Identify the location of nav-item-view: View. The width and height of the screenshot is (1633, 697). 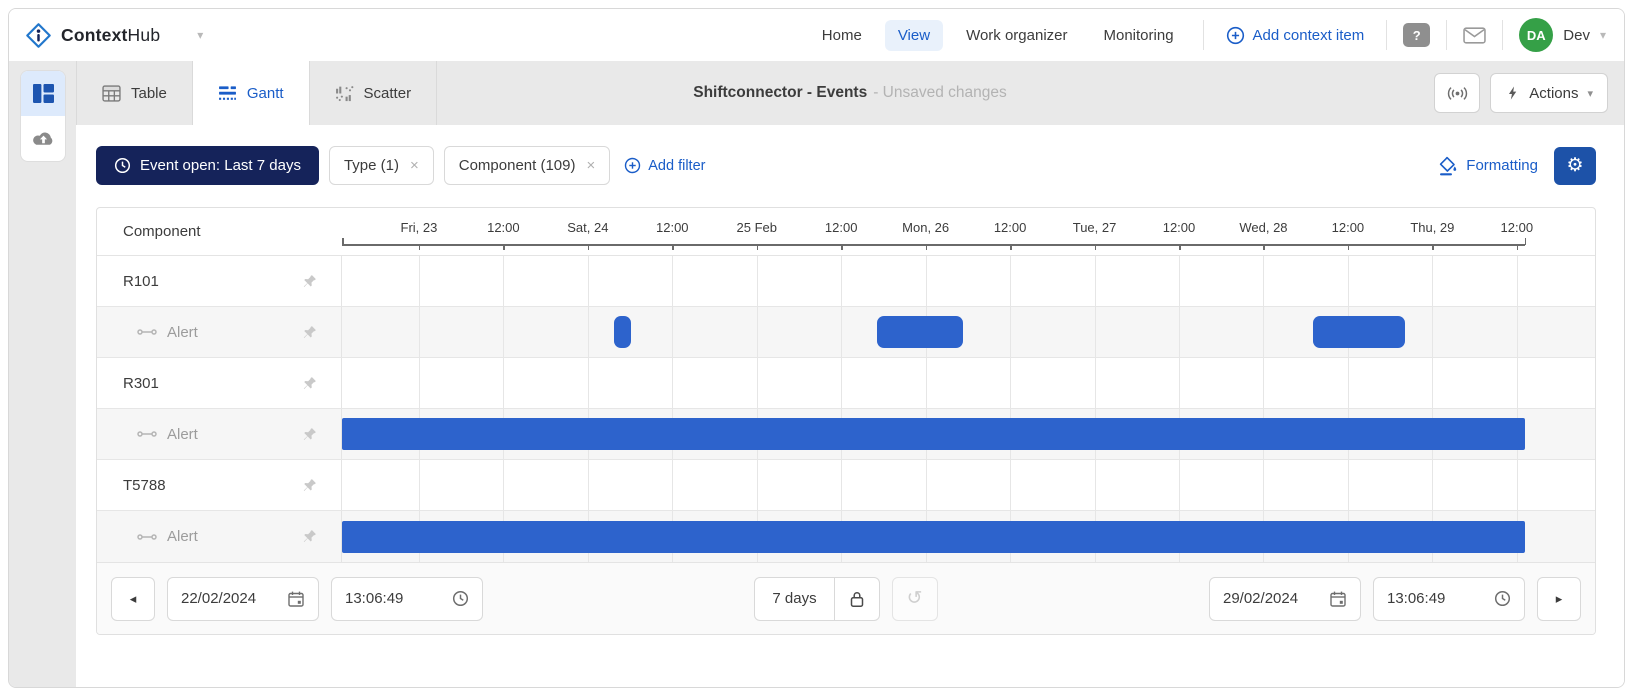
(914, 35).